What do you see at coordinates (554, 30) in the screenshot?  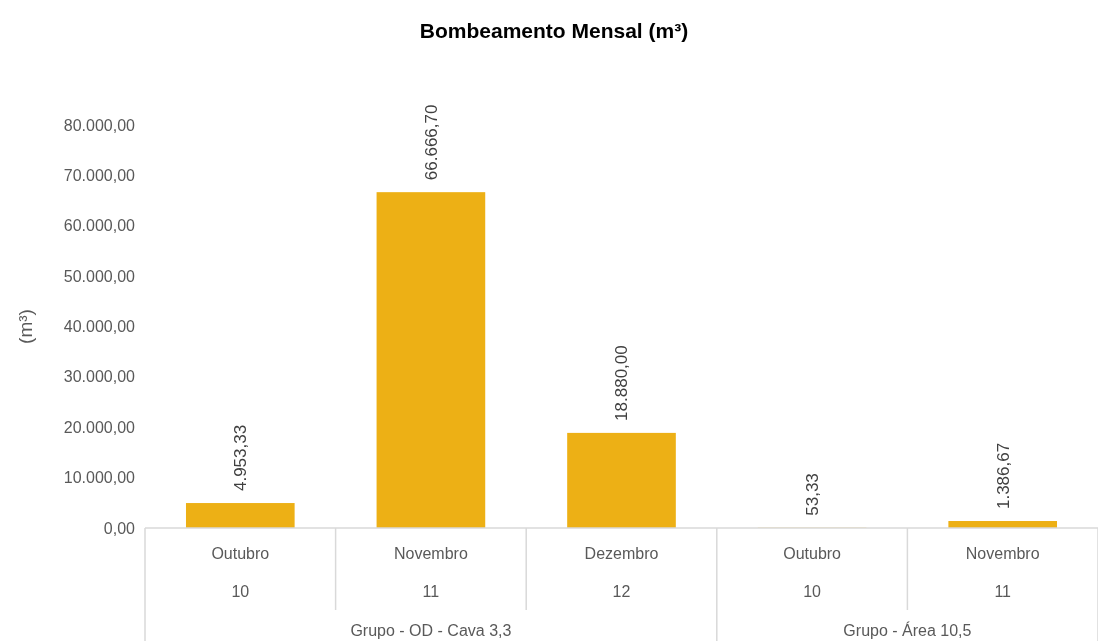 I see `chart-title: Bombeamento Mensal (m³)` at bounding box center [554, 30].